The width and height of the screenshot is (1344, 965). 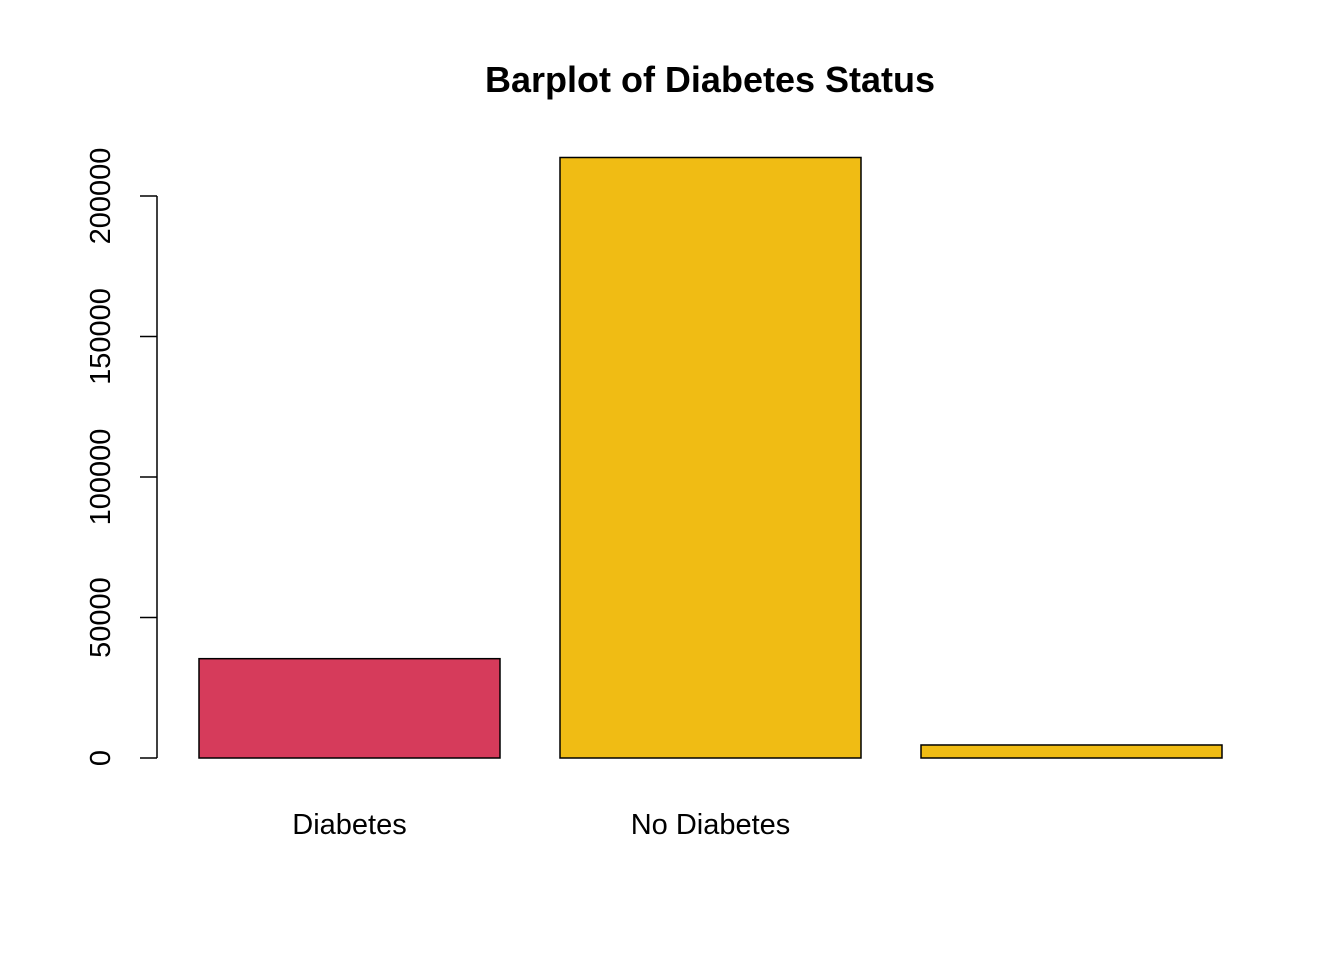 I want to click on x-category-label: Diabetes, so click(x=349, y=825).